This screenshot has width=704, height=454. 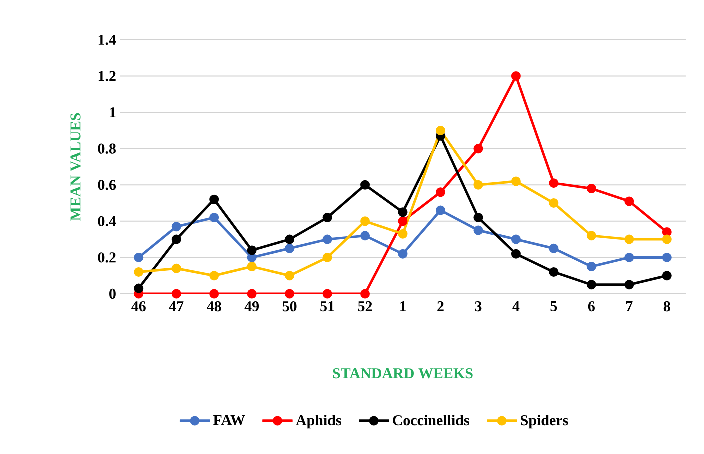 I want to click on y-tick-label: 1.2, so click(x=107, y=76).